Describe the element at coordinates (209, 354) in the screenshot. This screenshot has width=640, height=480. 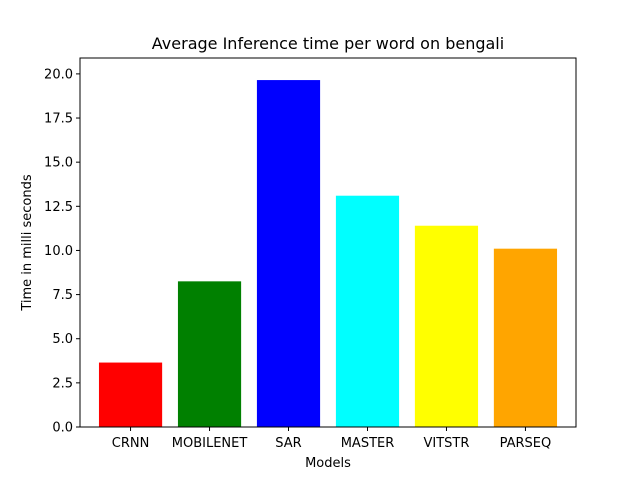
I see `bar-mobilenet` at that location.